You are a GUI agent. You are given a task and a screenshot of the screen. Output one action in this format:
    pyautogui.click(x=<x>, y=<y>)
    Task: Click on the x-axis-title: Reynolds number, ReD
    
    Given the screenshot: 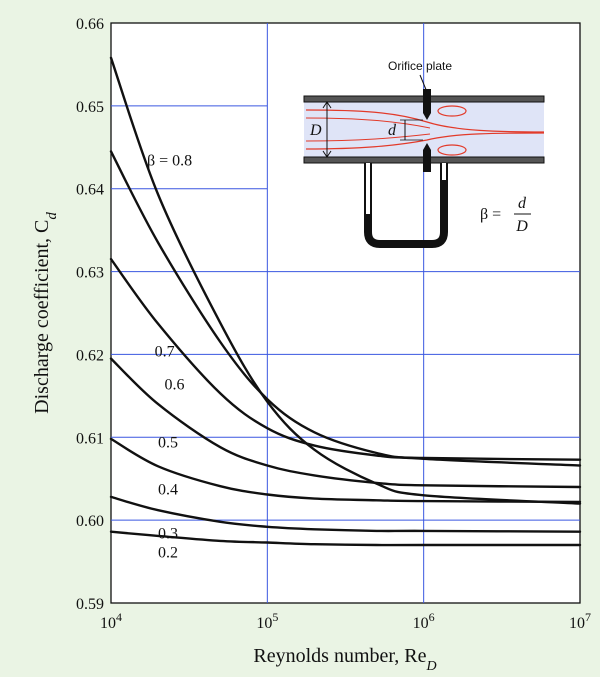 What is the action you would take?
    pyautogui.click(x=344, y=659)
    